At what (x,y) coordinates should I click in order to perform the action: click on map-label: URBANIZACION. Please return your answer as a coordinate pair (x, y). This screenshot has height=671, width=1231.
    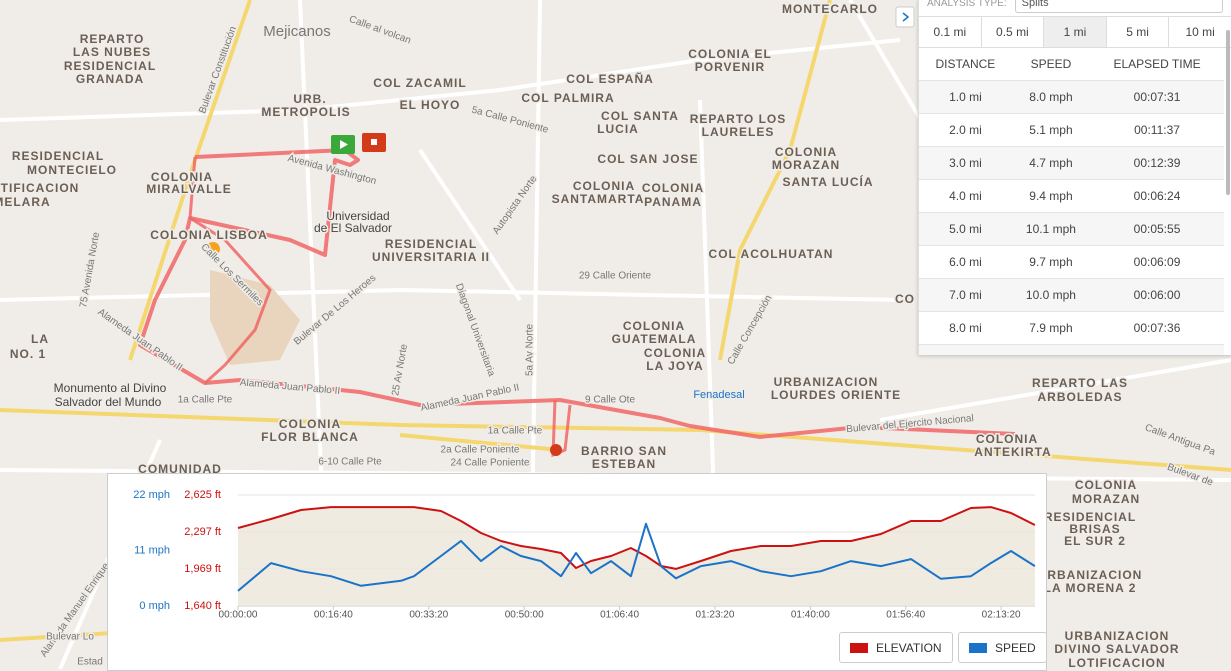
    Looking at the image, I should click on (1090, 575).